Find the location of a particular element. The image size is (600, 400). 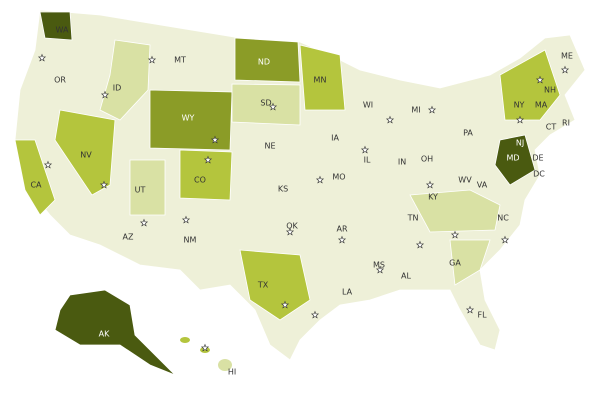

state-label: SD is located at coordinates (265, 103).